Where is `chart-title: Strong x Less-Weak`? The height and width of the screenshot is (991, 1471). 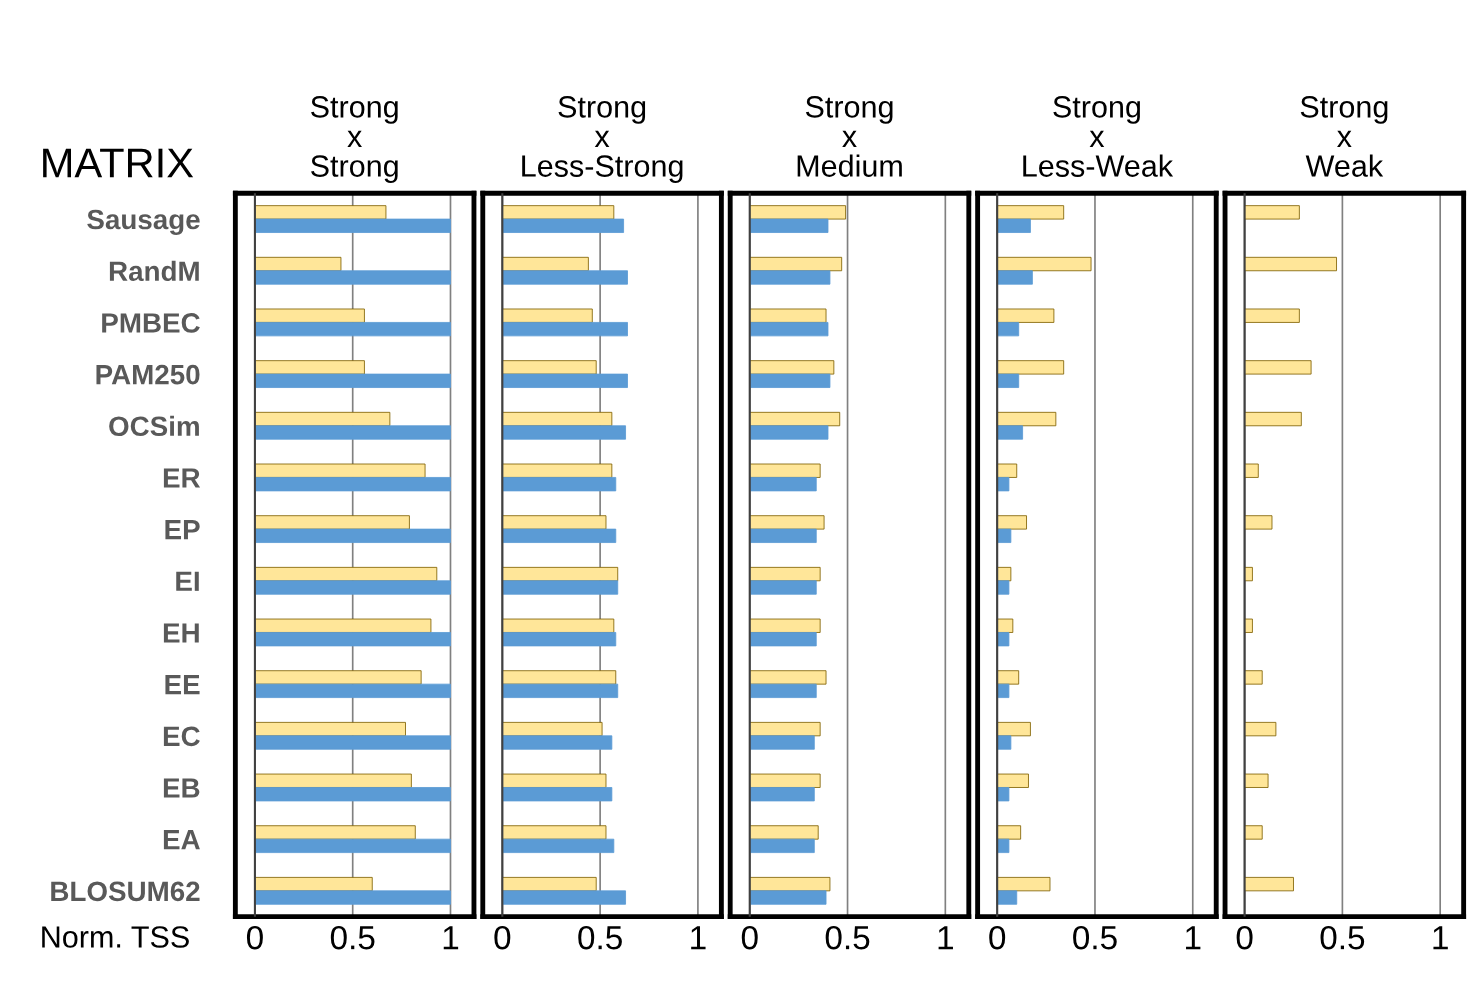
chart-title: Strong x Less-Weak is located at coordinates (1098, 136).